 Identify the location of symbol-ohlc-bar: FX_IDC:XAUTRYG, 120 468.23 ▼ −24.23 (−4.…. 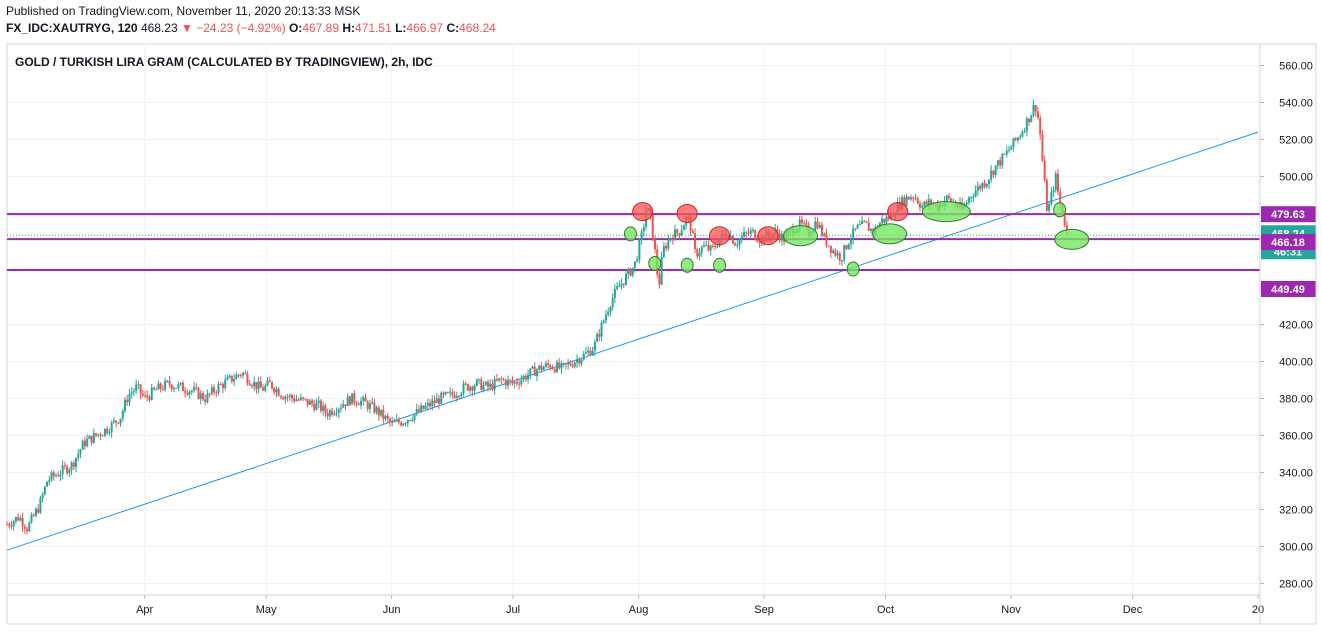
(251, 28).